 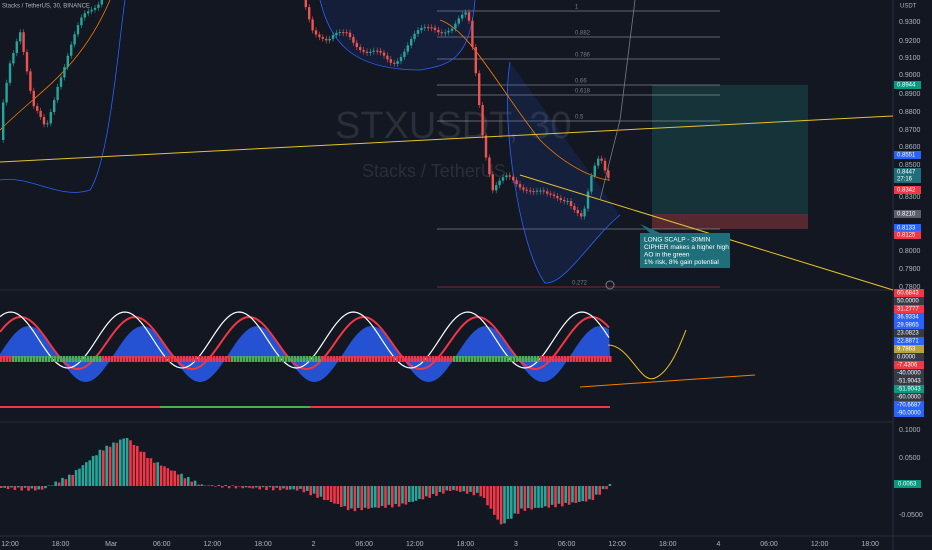 What do you see at coordinates (235, 407) in the screenshot?
I see `trend-bar` at bounding box center [235, 407].